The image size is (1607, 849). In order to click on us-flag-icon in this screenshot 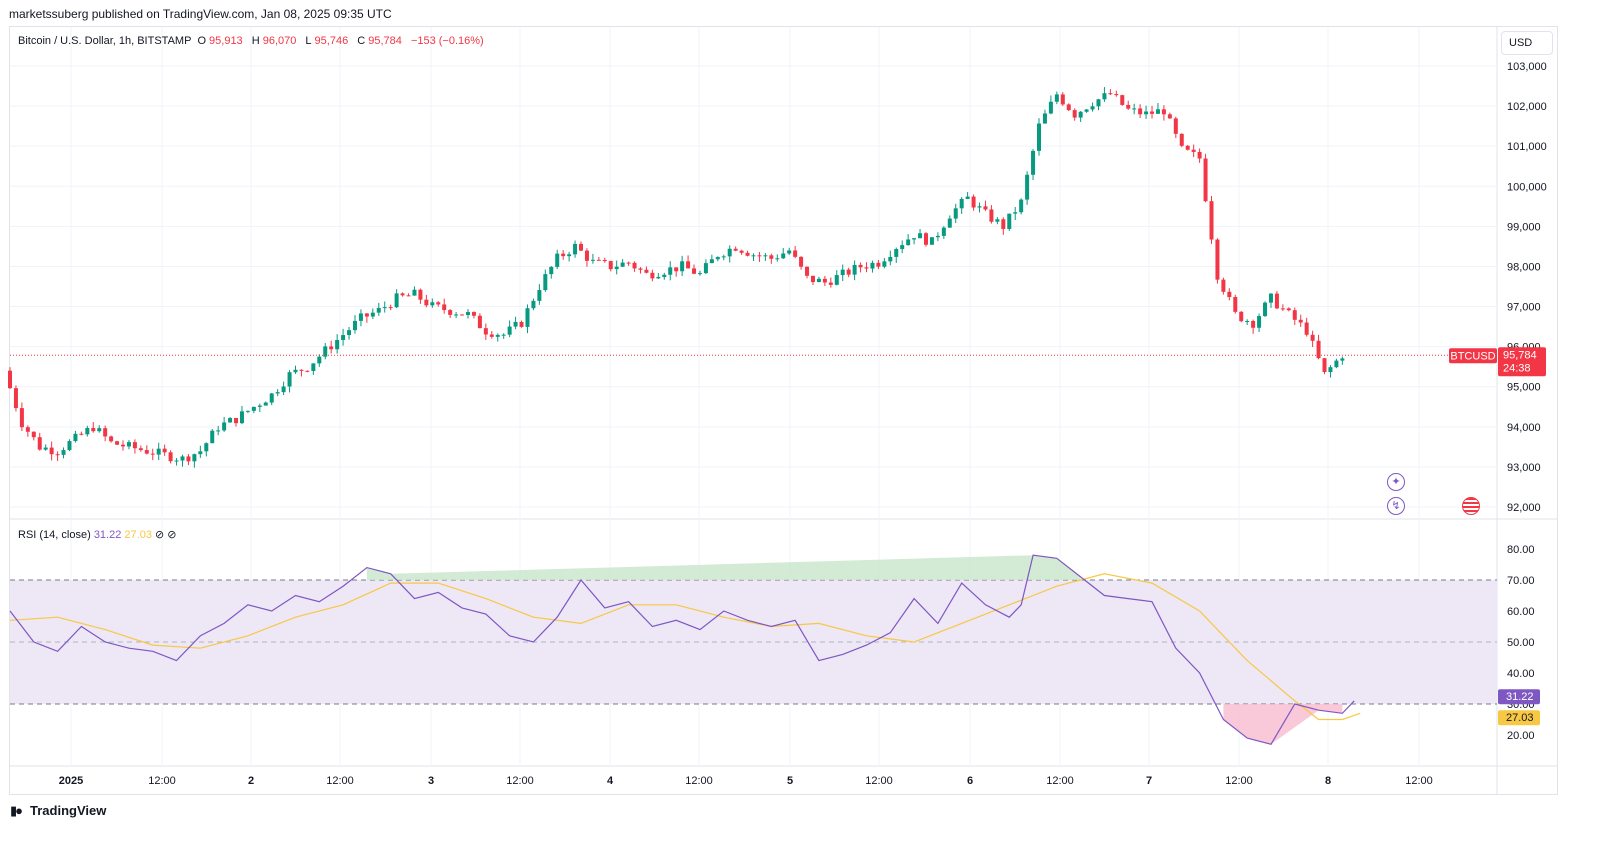, I will do `click(1471, 506)`.